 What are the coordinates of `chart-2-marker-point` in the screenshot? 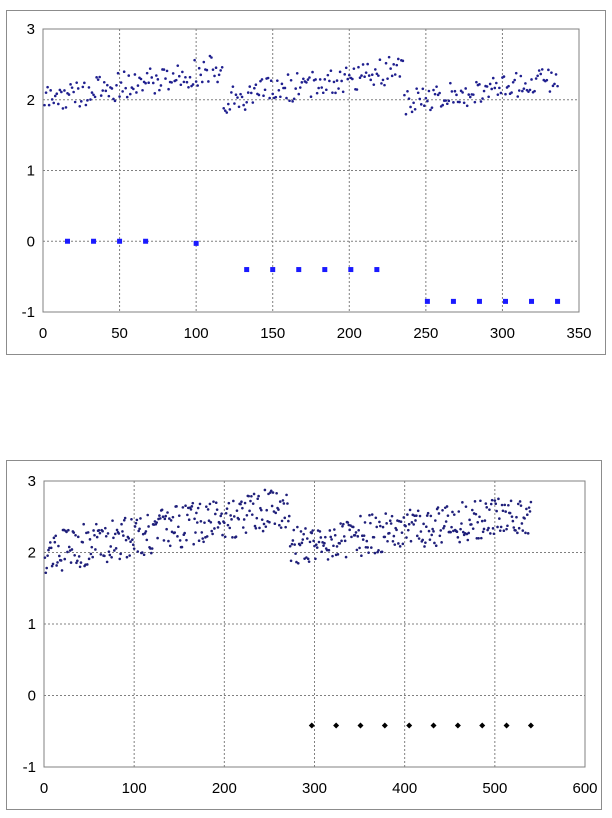 It's located at (530, 725).